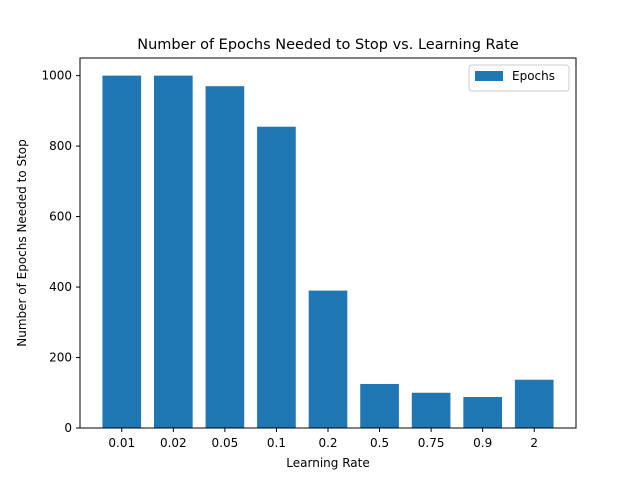 The height and width of the screenshot is (480, 640). Describe the element at coordinates (431, 410) in the screenshot. I see `bar-0.75` at that location.